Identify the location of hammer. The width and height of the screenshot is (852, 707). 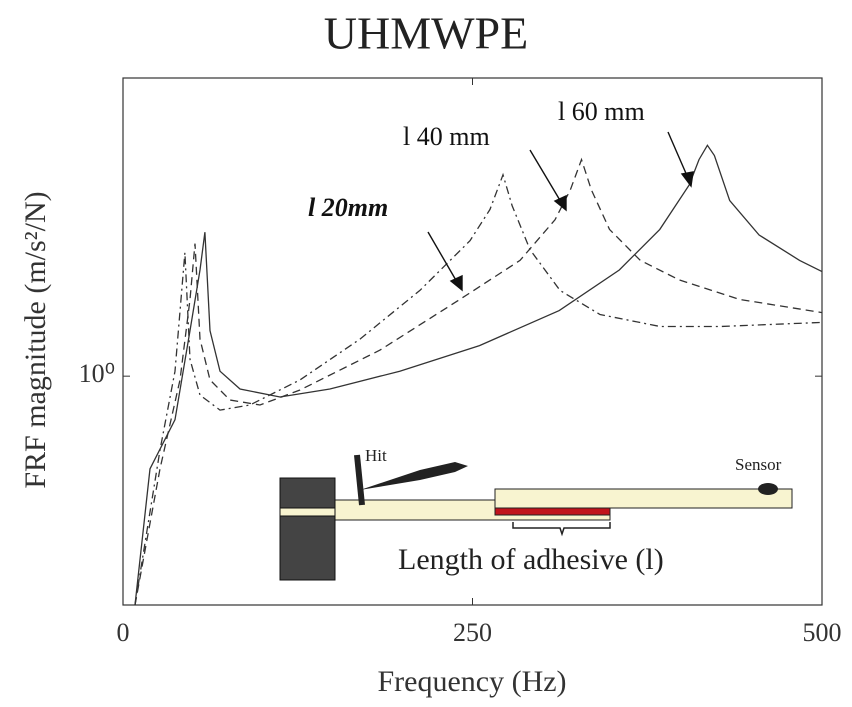
(414, 476).